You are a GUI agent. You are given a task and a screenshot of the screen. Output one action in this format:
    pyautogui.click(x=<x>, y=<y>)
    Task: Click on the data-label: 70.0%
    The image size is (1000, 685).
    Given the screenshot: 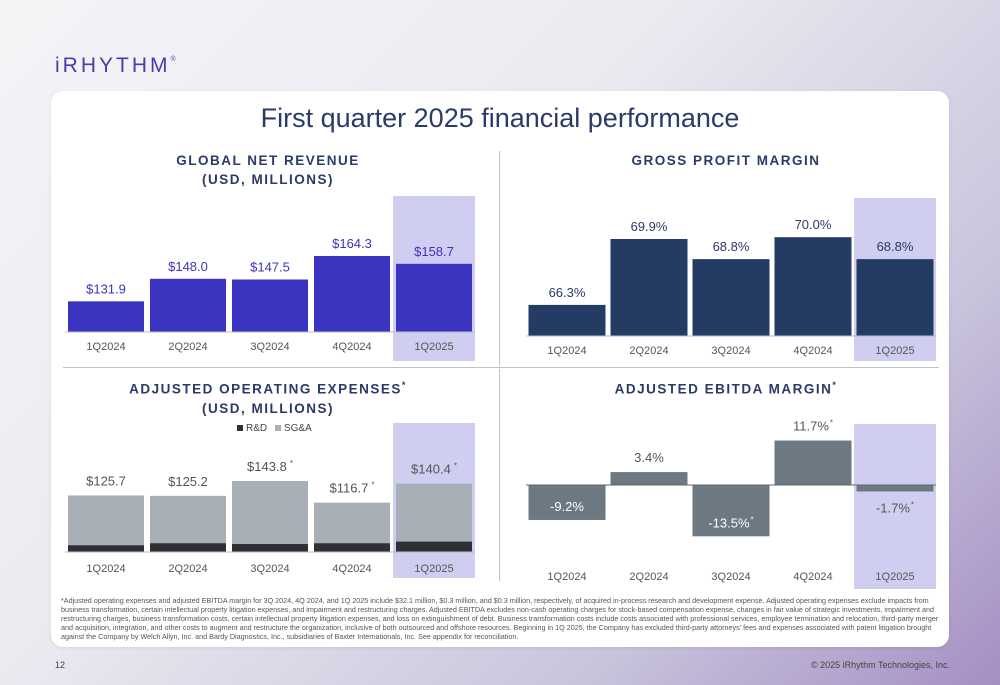 What is the action you would take?
    pyautogui.click(x=813, y=224)
    